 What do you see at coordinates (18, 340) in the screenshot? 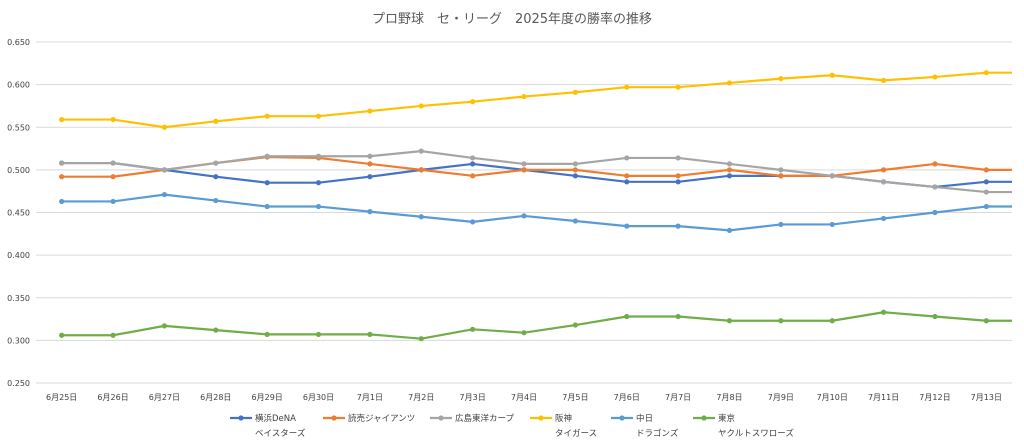
I see `y-tick-label: 0.300` at bounding box center [18, 340].